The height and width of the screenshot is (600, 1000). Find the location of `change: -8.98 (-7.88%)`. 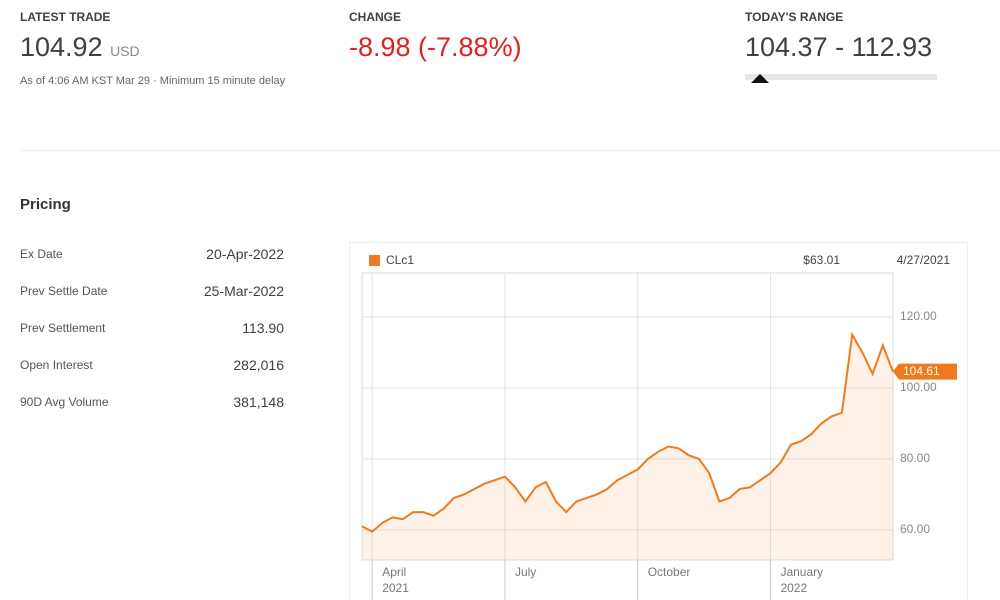

change: -8.98 (-7.88%) is located at coordinates (435, 47).